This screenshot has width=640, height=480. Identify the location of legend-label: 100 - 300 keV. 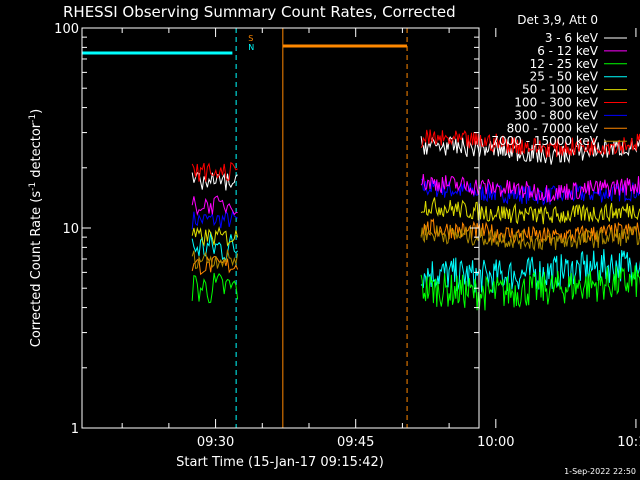
(556, 103).